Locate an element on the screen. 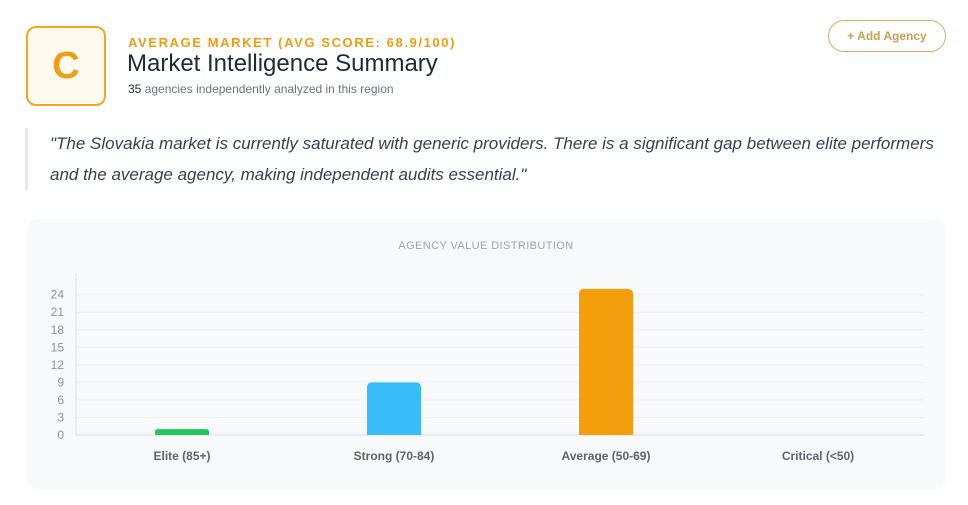  x-tick-label: Average (50-69) is located at coordinates (606, 456).